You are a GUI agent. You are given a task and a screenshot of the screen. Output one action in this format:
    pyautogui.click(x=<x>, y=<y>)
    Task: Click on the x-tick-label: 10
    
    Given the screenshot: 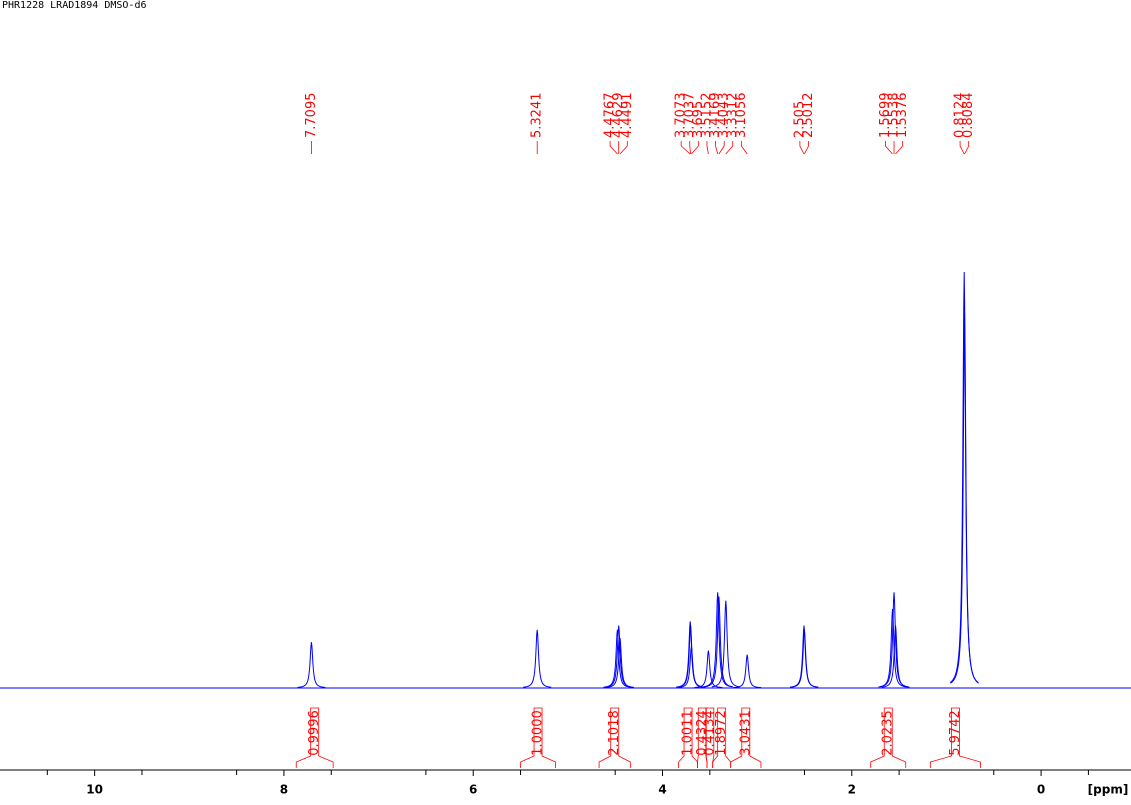 What is the action you would take?
    pyautogui.click(x=94, y=790)
    